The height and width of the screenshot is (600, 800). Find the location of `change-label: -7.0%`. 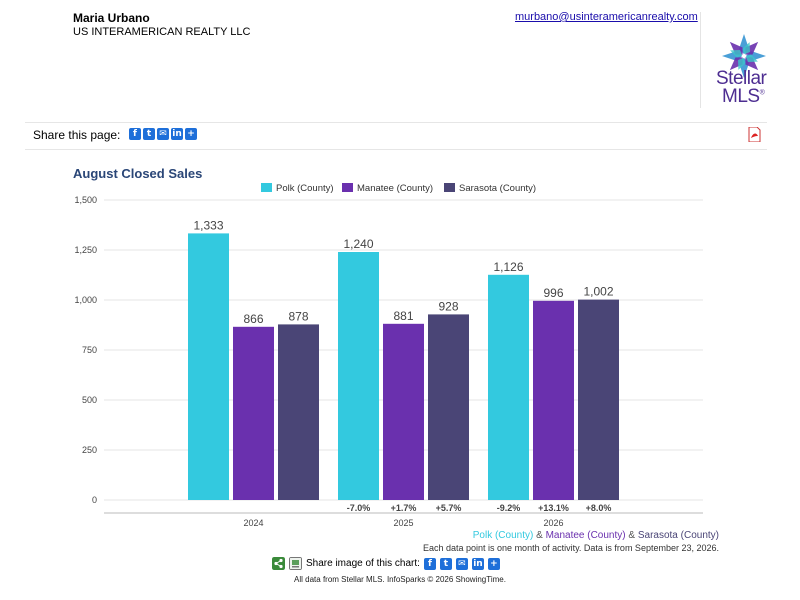

change-label: -7.0% is located at coordinates (359, 508).